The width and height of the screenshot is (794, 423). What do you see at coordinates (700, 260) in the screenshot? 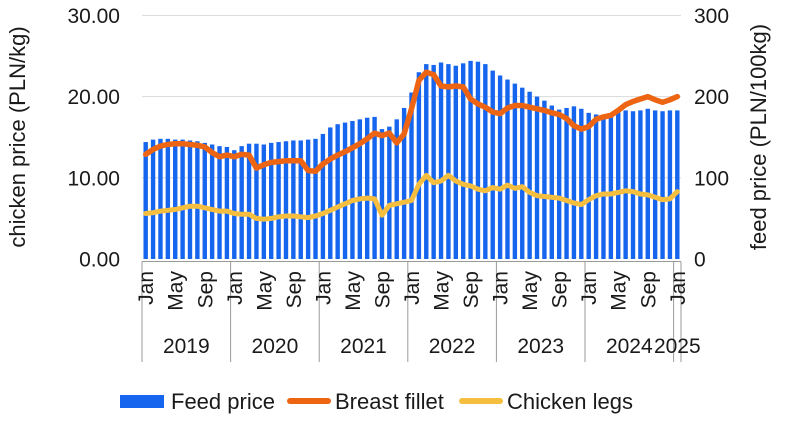
I see `right-tick-label: 0` at bounding box center [700, 260].